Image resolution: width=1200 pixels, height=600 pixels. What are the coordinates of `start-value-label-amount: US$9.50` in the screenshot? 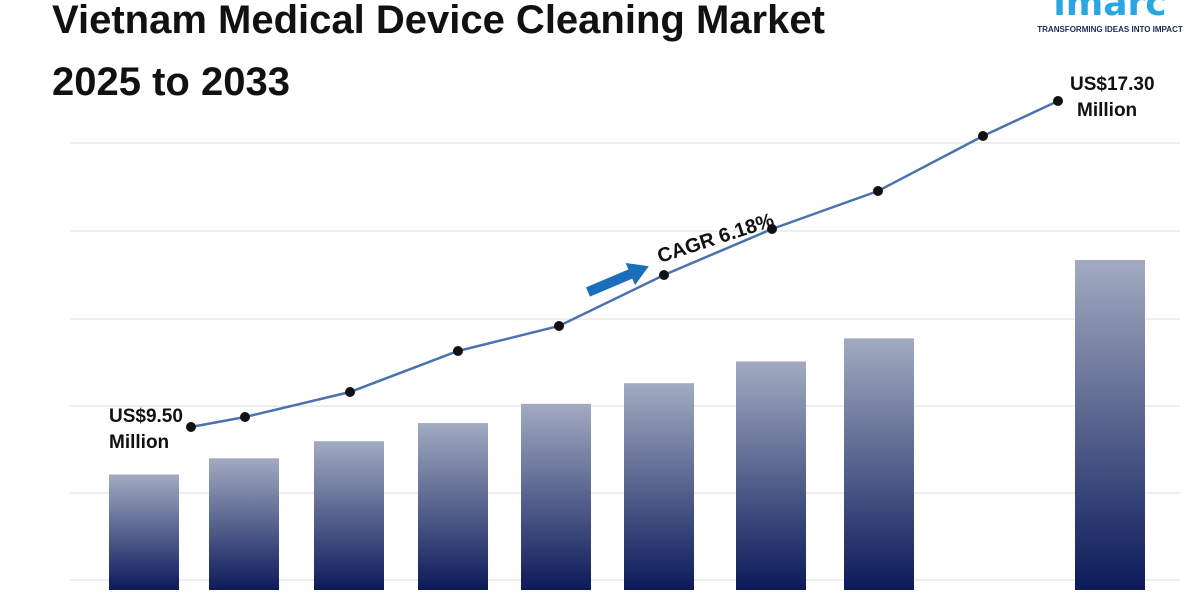 It's located at (146, 416).